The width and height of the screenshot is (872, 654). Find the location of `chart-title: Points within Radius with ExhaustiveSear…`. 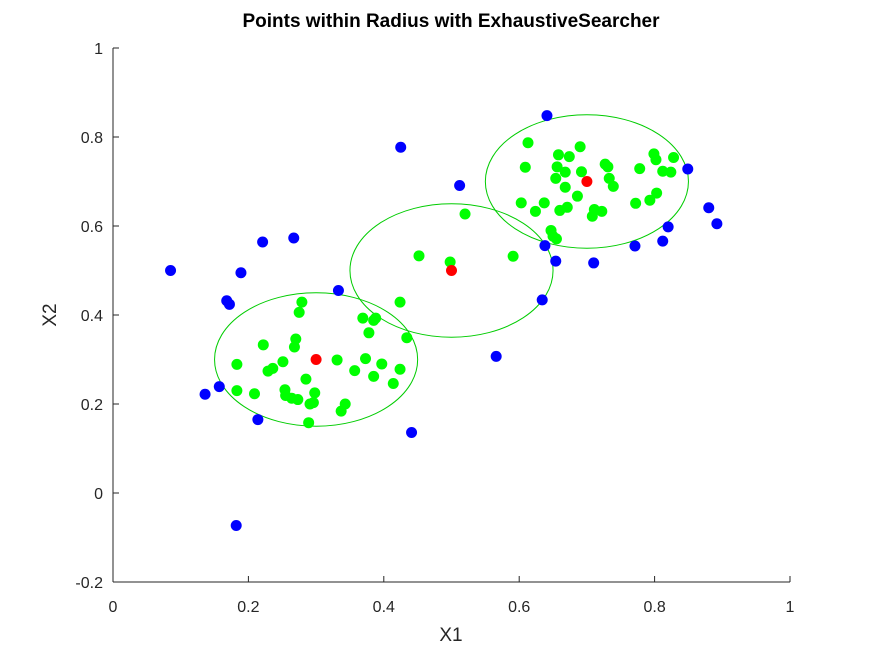

chart-title: Points within Radius with ExhaustiveSear… is located at coordinates (451, 21).